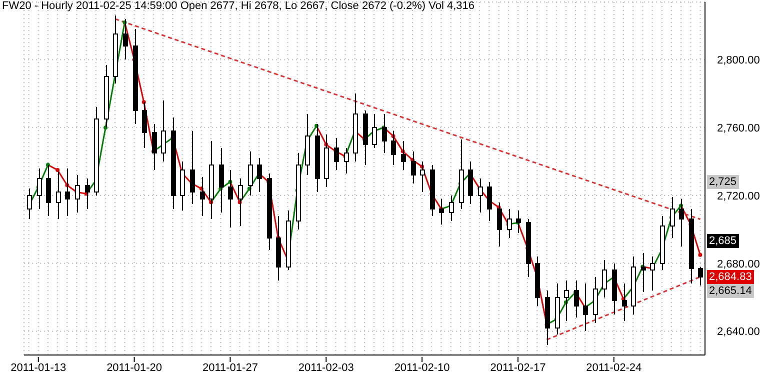 Image resolution: width=779 pixels, height=372 pixels. I want to click on text: 2,665.14, so click(730, 291).